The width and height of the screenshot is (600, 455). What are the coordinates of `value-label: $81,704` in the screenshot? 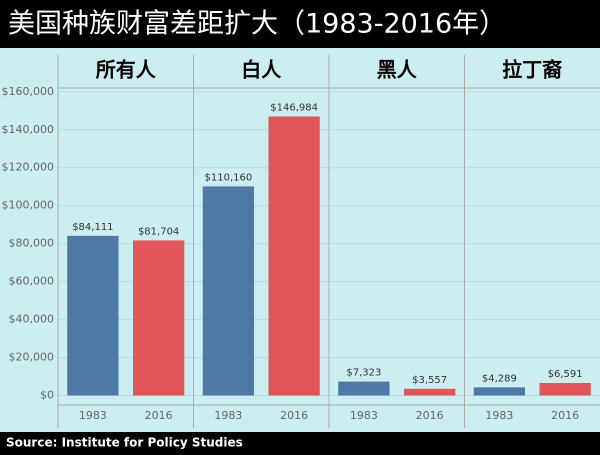 It's located at (158, 231).